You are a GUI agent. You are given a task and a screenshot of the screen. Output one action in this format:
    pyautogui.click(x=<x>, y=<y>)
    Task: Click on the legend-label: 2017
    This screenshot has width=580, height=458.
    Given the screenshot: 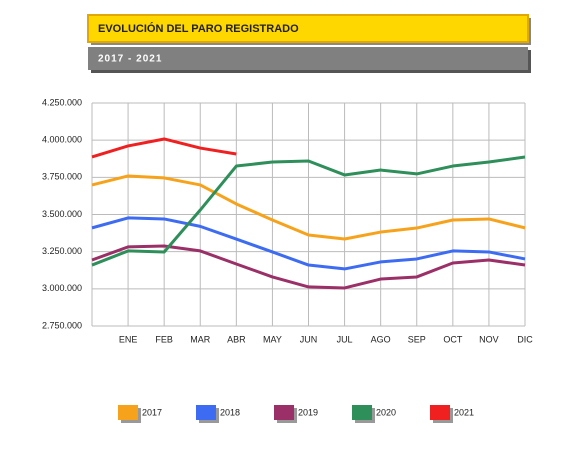 What is the action you would take?
    pyautogui.click(x=152, y=412)
    